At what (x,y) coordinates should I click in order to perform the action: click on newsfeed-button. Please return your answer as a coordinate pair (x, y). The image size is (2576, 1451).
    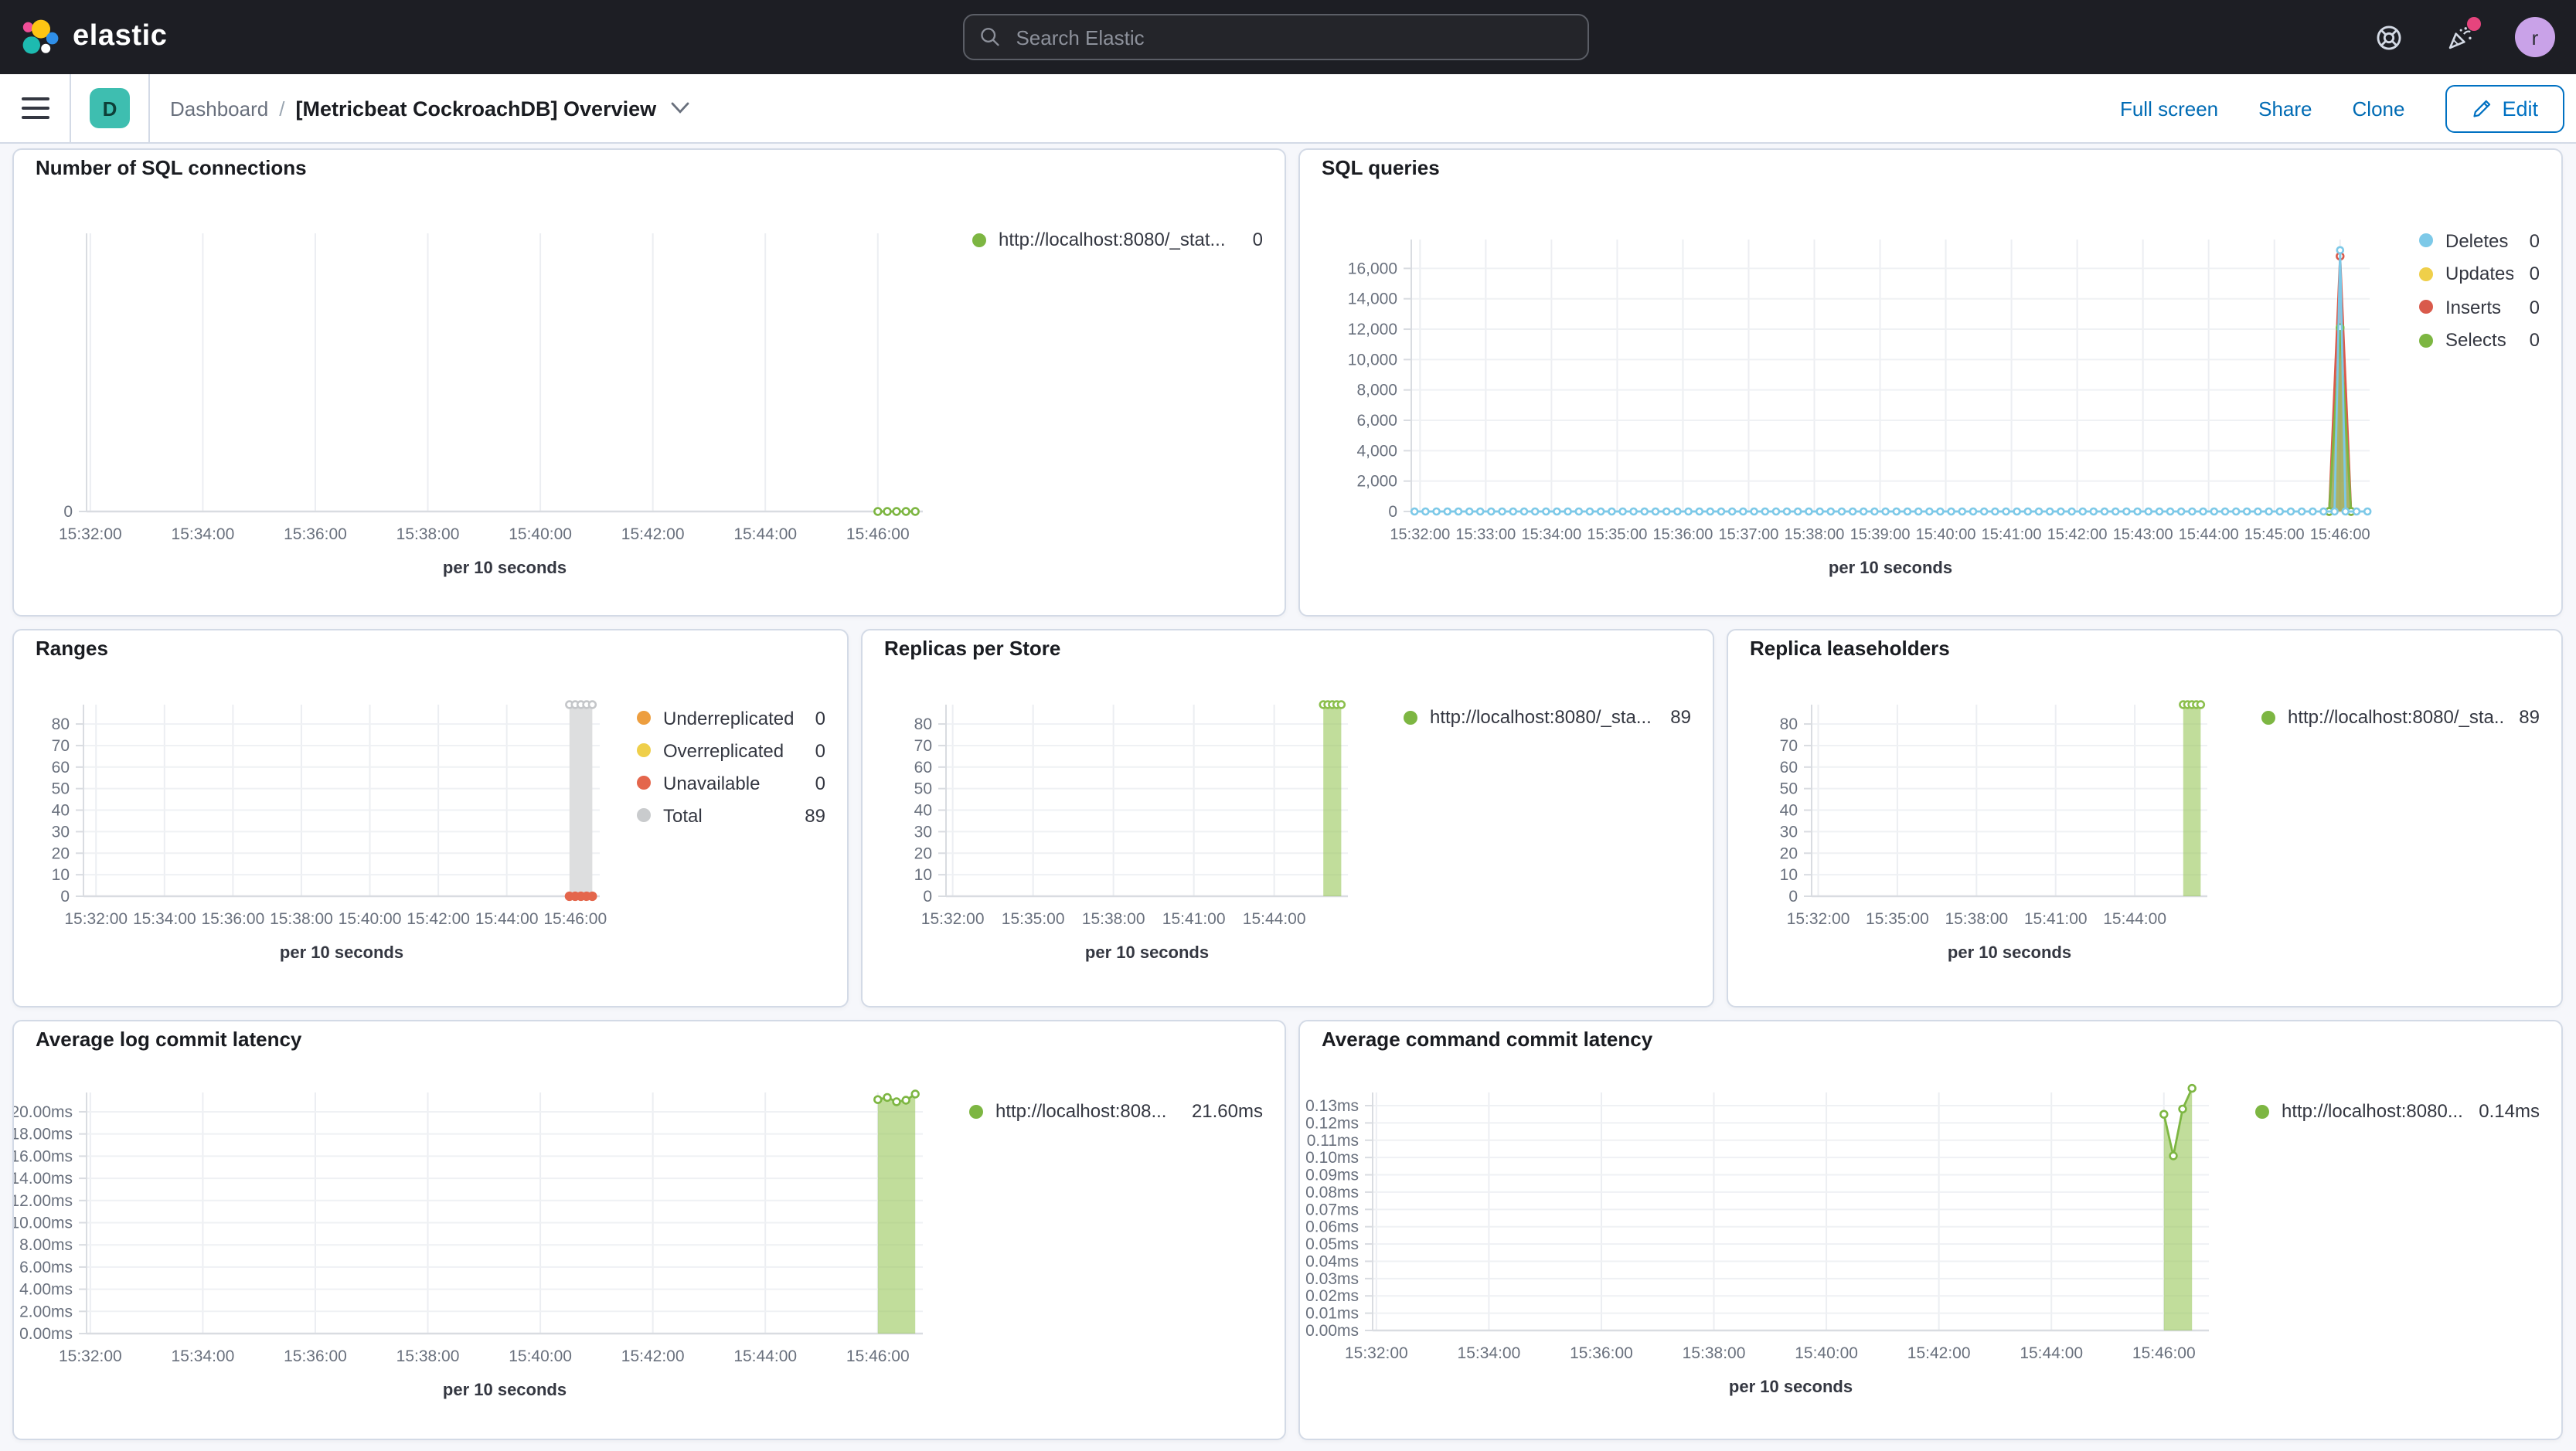
    Looking at the image, I should click on (2462, 35).